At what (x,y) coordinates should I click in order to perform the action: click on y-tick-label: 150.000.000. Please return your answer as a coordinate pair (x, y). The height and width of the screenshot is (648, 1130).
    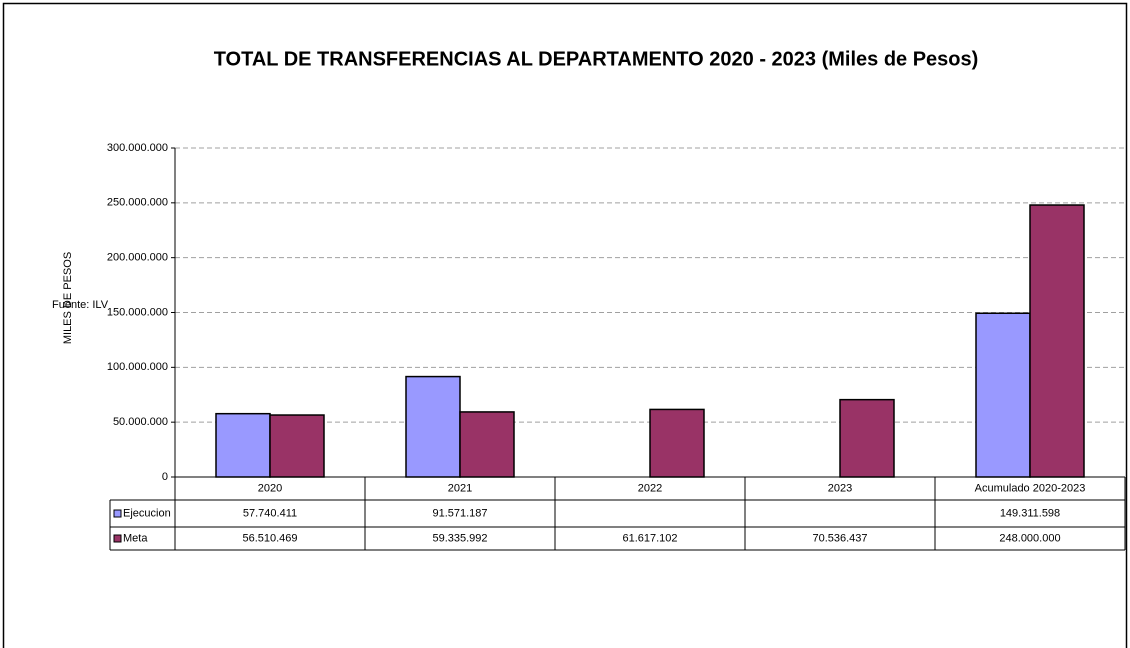
    Looking at the image, I should click on (137, 312).